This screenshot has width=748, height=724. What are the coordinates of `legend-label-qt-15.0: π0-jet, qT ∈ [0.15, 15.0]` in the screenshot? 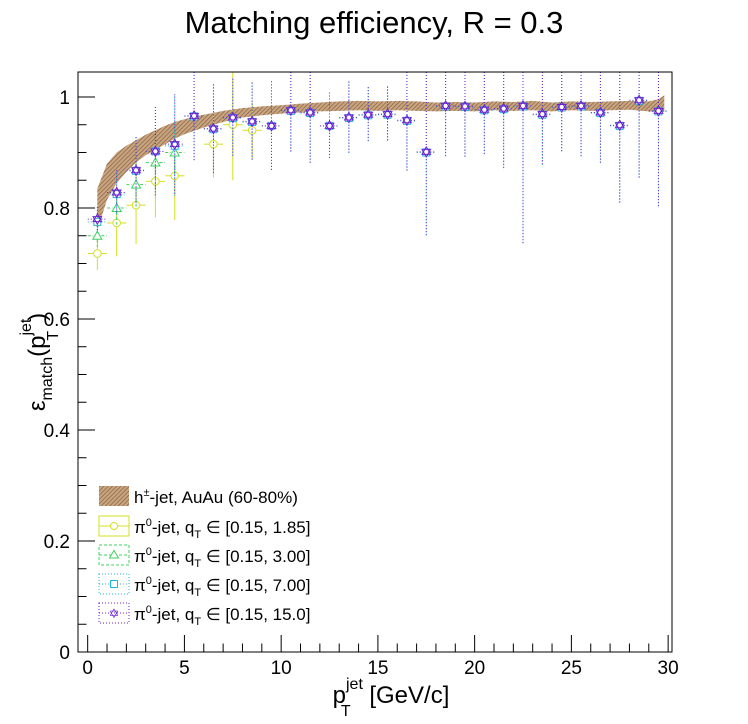 It's located at (222, 616).